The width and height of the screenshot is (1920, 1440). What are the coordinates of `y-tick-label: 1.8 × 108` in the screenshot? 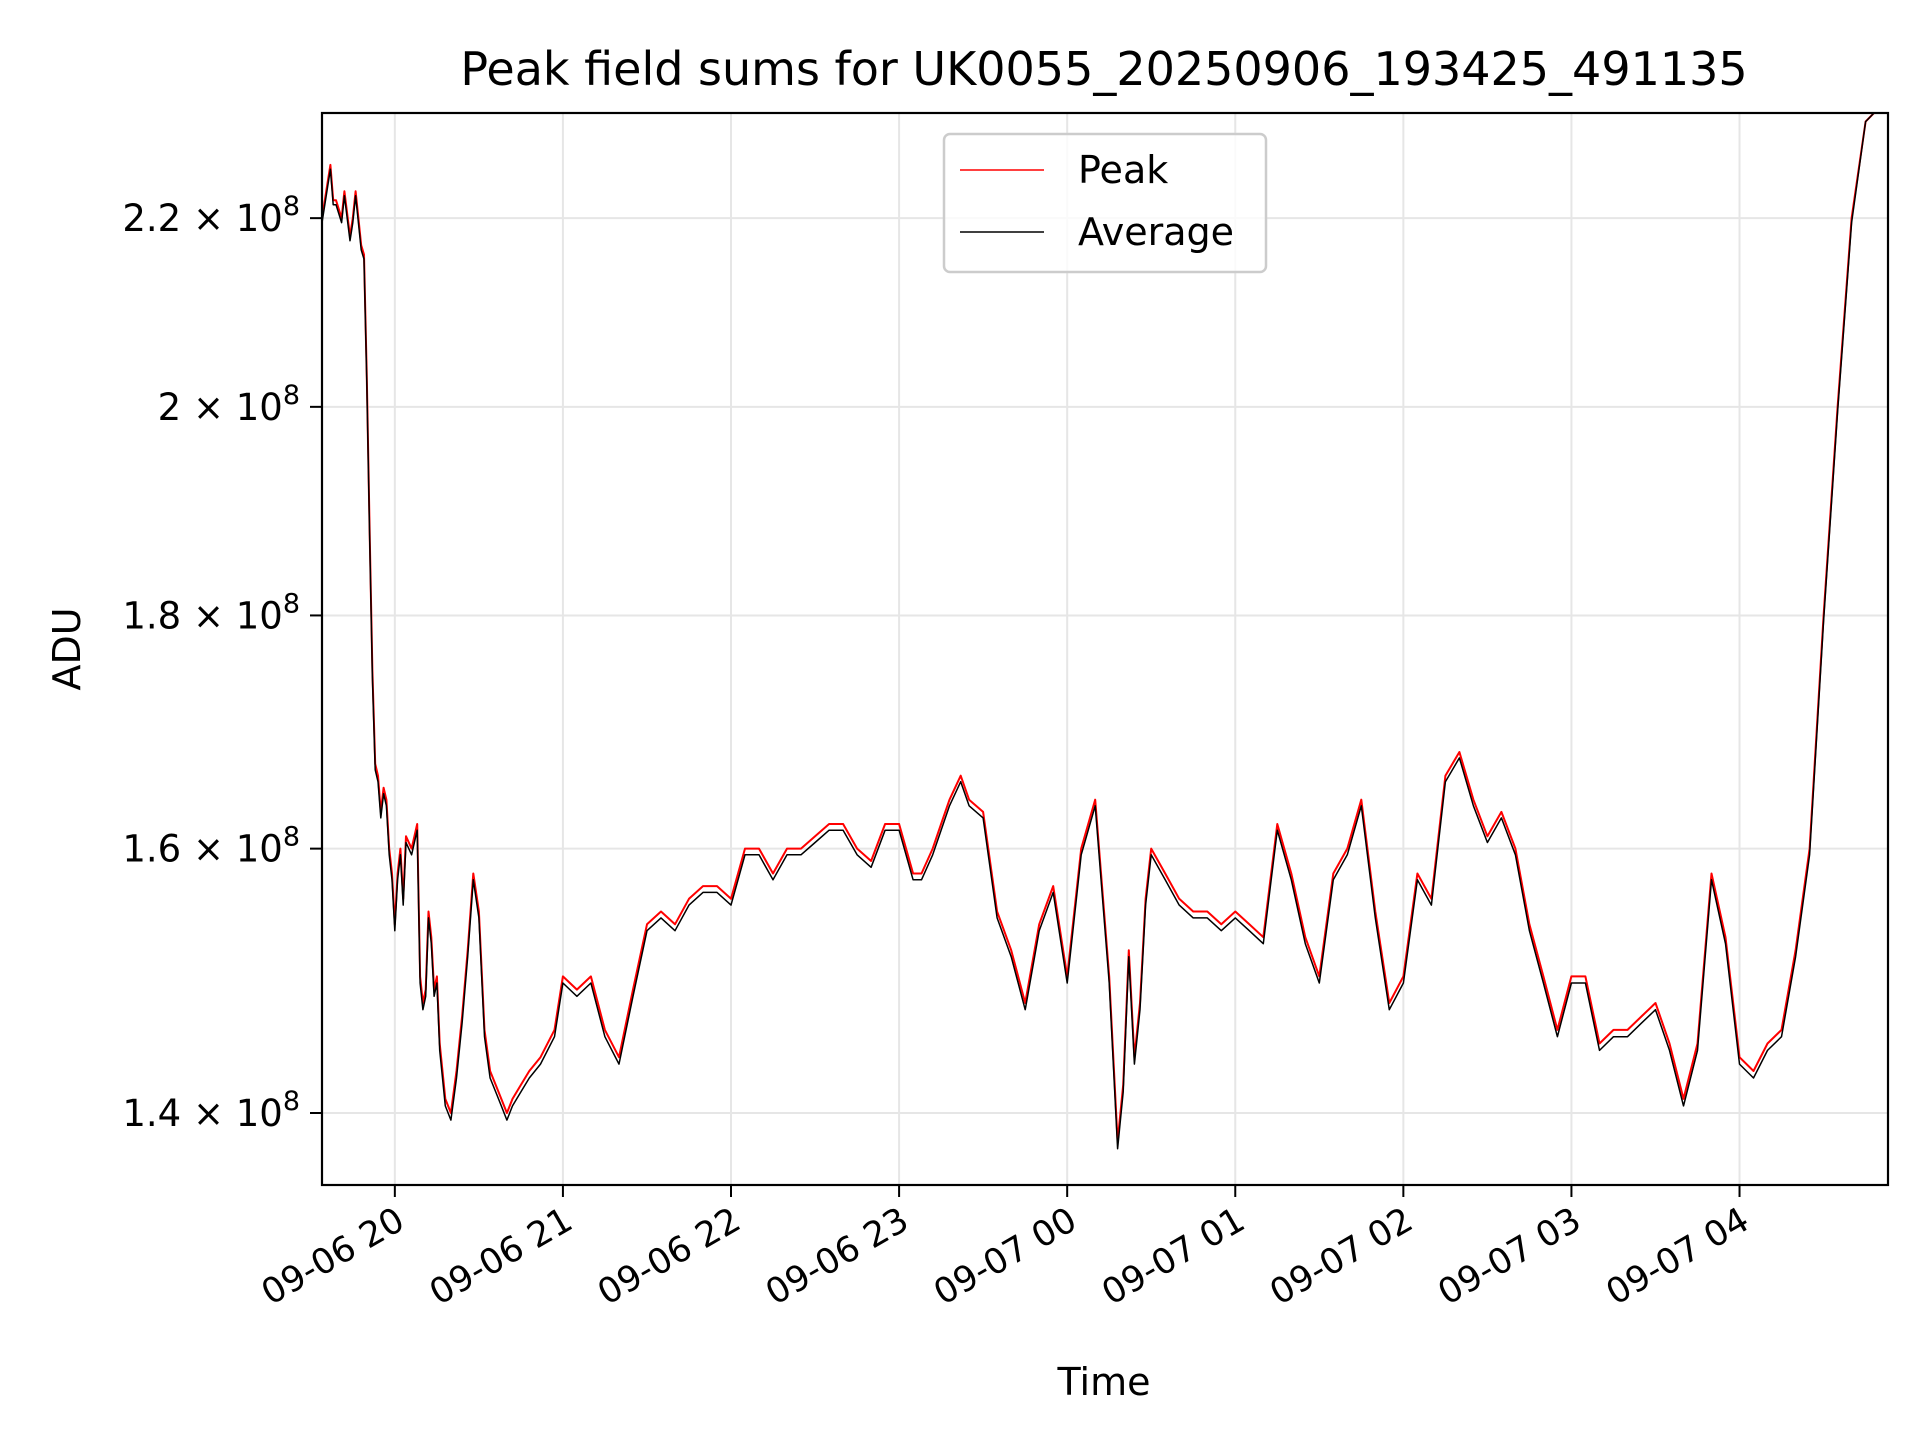 It's located at (211, 612).